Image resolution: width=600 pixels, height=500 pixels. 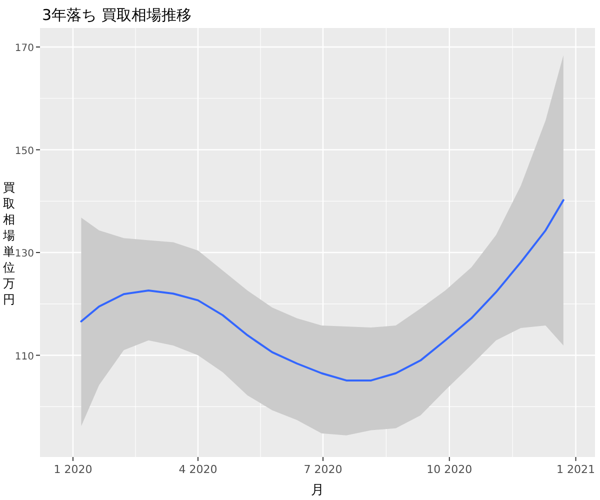 What do you see at coordinates (117, 15) in the screenshot?
I see `chart-title: 3年落ち 買取相場推移` at bounding box center [117, 15].